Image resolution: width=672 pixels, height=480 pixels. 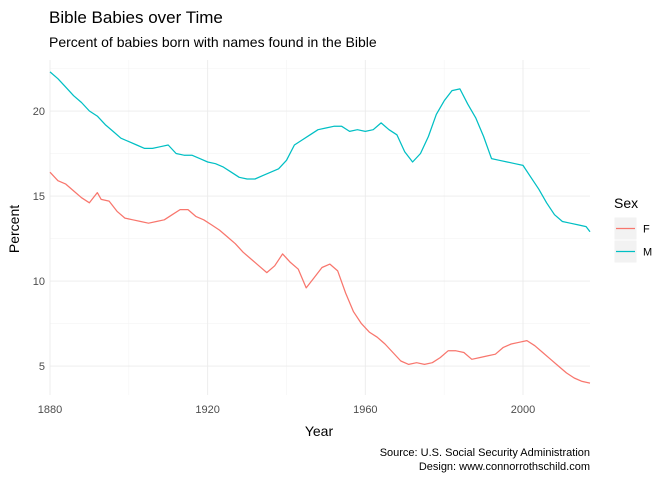 I want to click on legend-title: Sex, so click(x=626, y=203).